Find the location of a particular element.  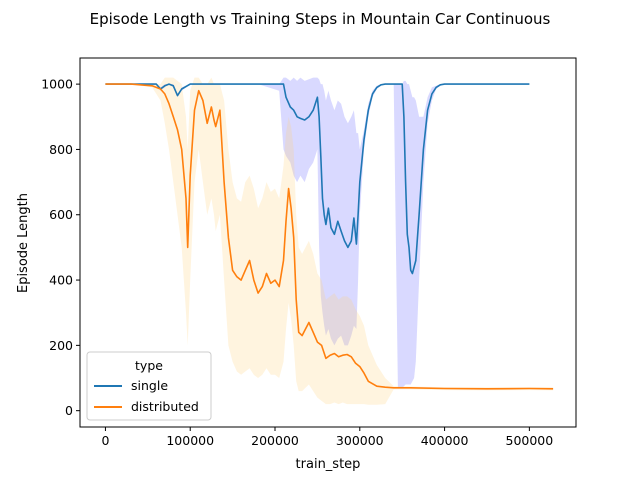

y-tick-label: 1000 is located at coordinates (57, 84).